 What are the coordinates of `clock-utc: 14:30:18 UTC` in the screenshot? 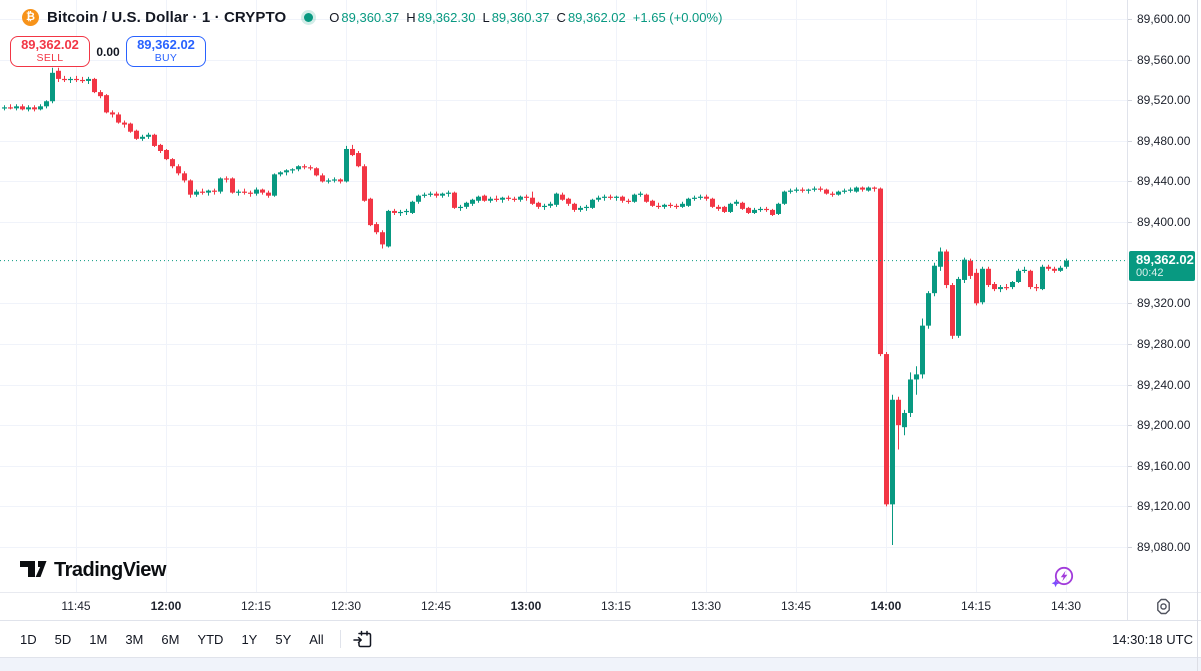 It's located at (1152, 639).